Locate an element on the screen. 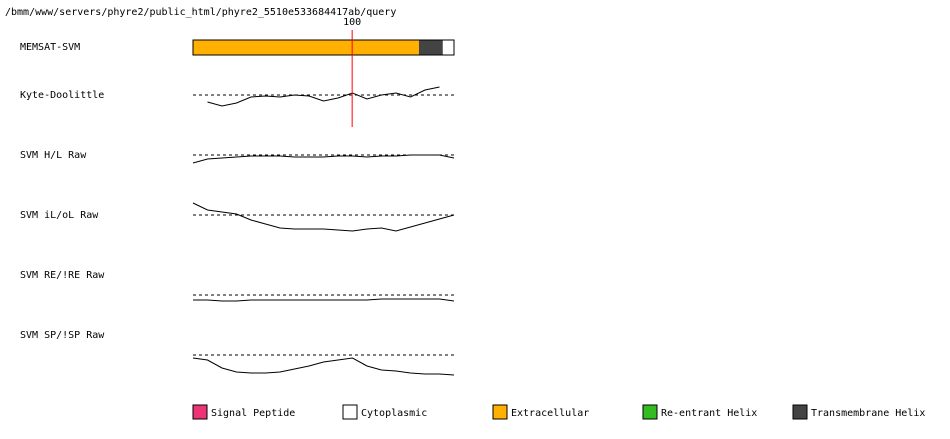 This screenshot has width=950, height=439. track-label: SVM RE/!RE Raw is located at coordinates (62, 275).